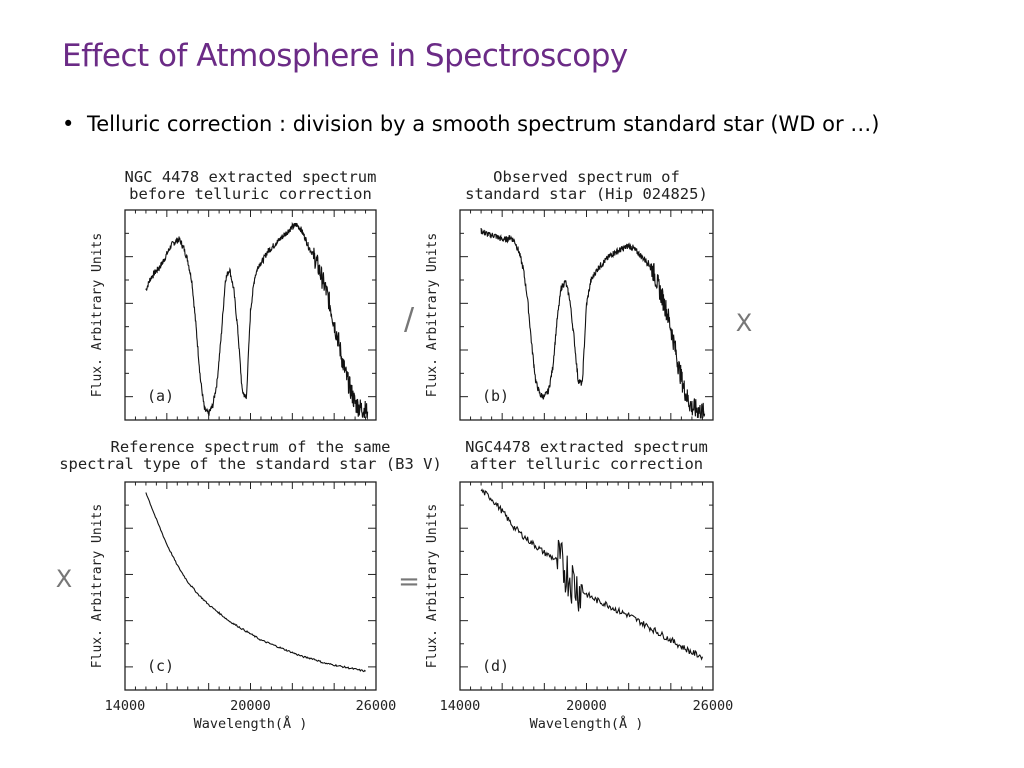  What do you see at coordinates (586, 447) in the screenshot?
I see `panel-title-line: NGC4478 extracted spectrum` at bounding box center [586, 447].